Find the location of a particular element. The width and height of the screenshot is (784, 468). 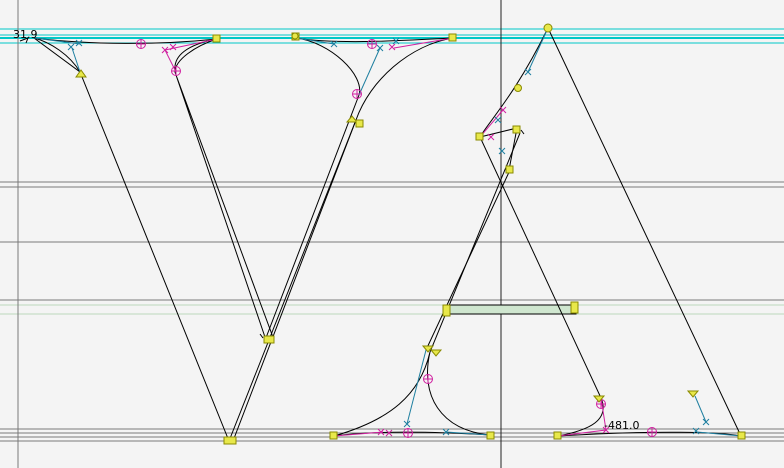

coordinate-readout-bottom-right: -481.0 is located at coordinates (622, 425).